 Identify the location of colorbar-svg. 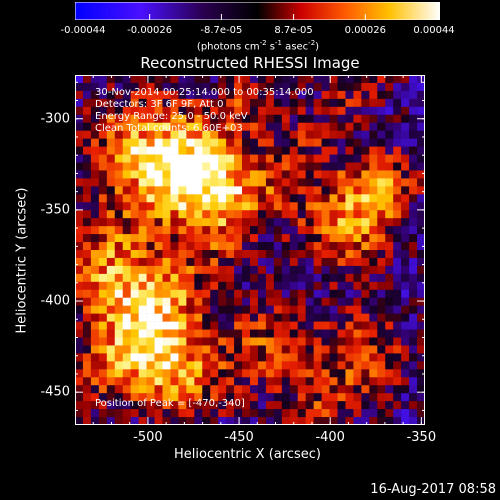
(257, 11).